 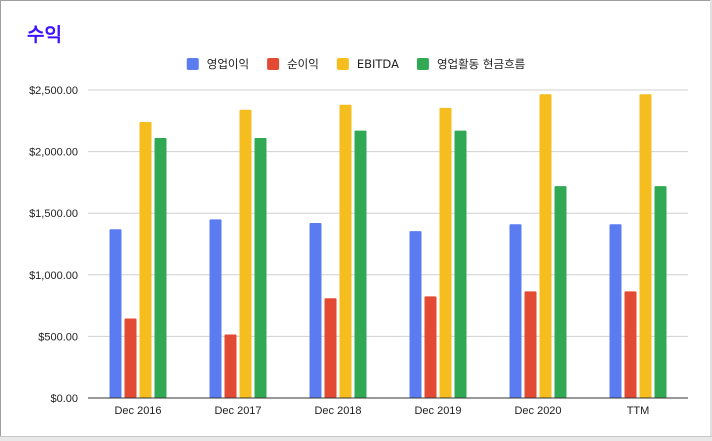 What do you see at coordinates (711, 220) in the screenshot?
I see `right-edge` at bounding box center [711, 220].